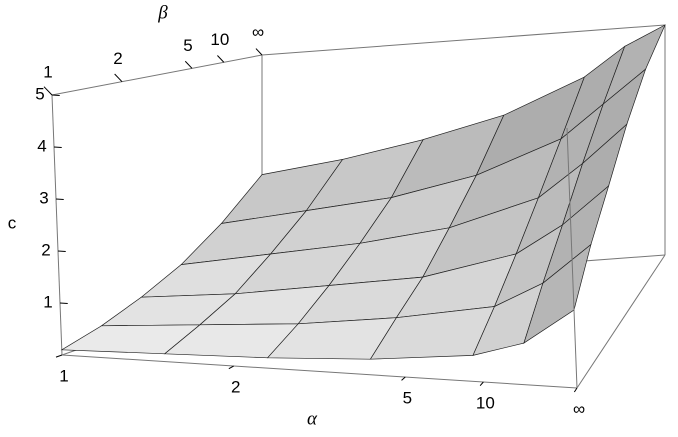 This screenshot has width=678, height=437. Describe the element at coordinates (187, 45) in the screenshot. I see `y-tick-label: 5` at that location.